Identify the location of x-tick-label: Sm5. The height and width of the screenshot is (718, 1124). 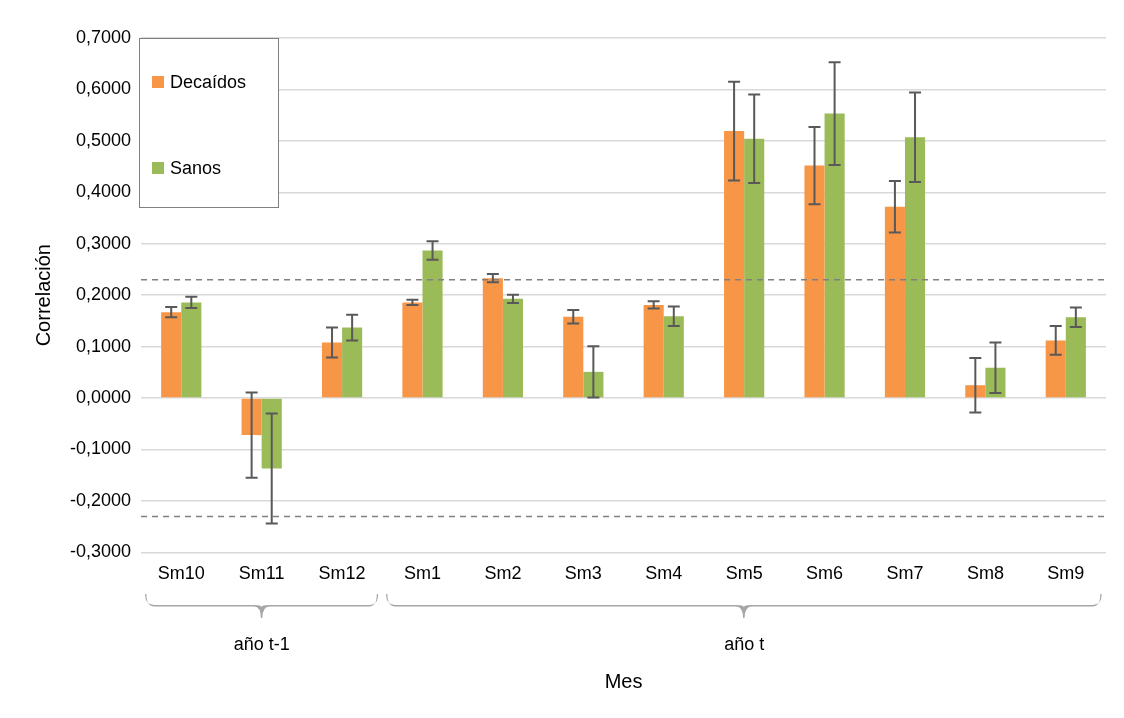
(744, 573).